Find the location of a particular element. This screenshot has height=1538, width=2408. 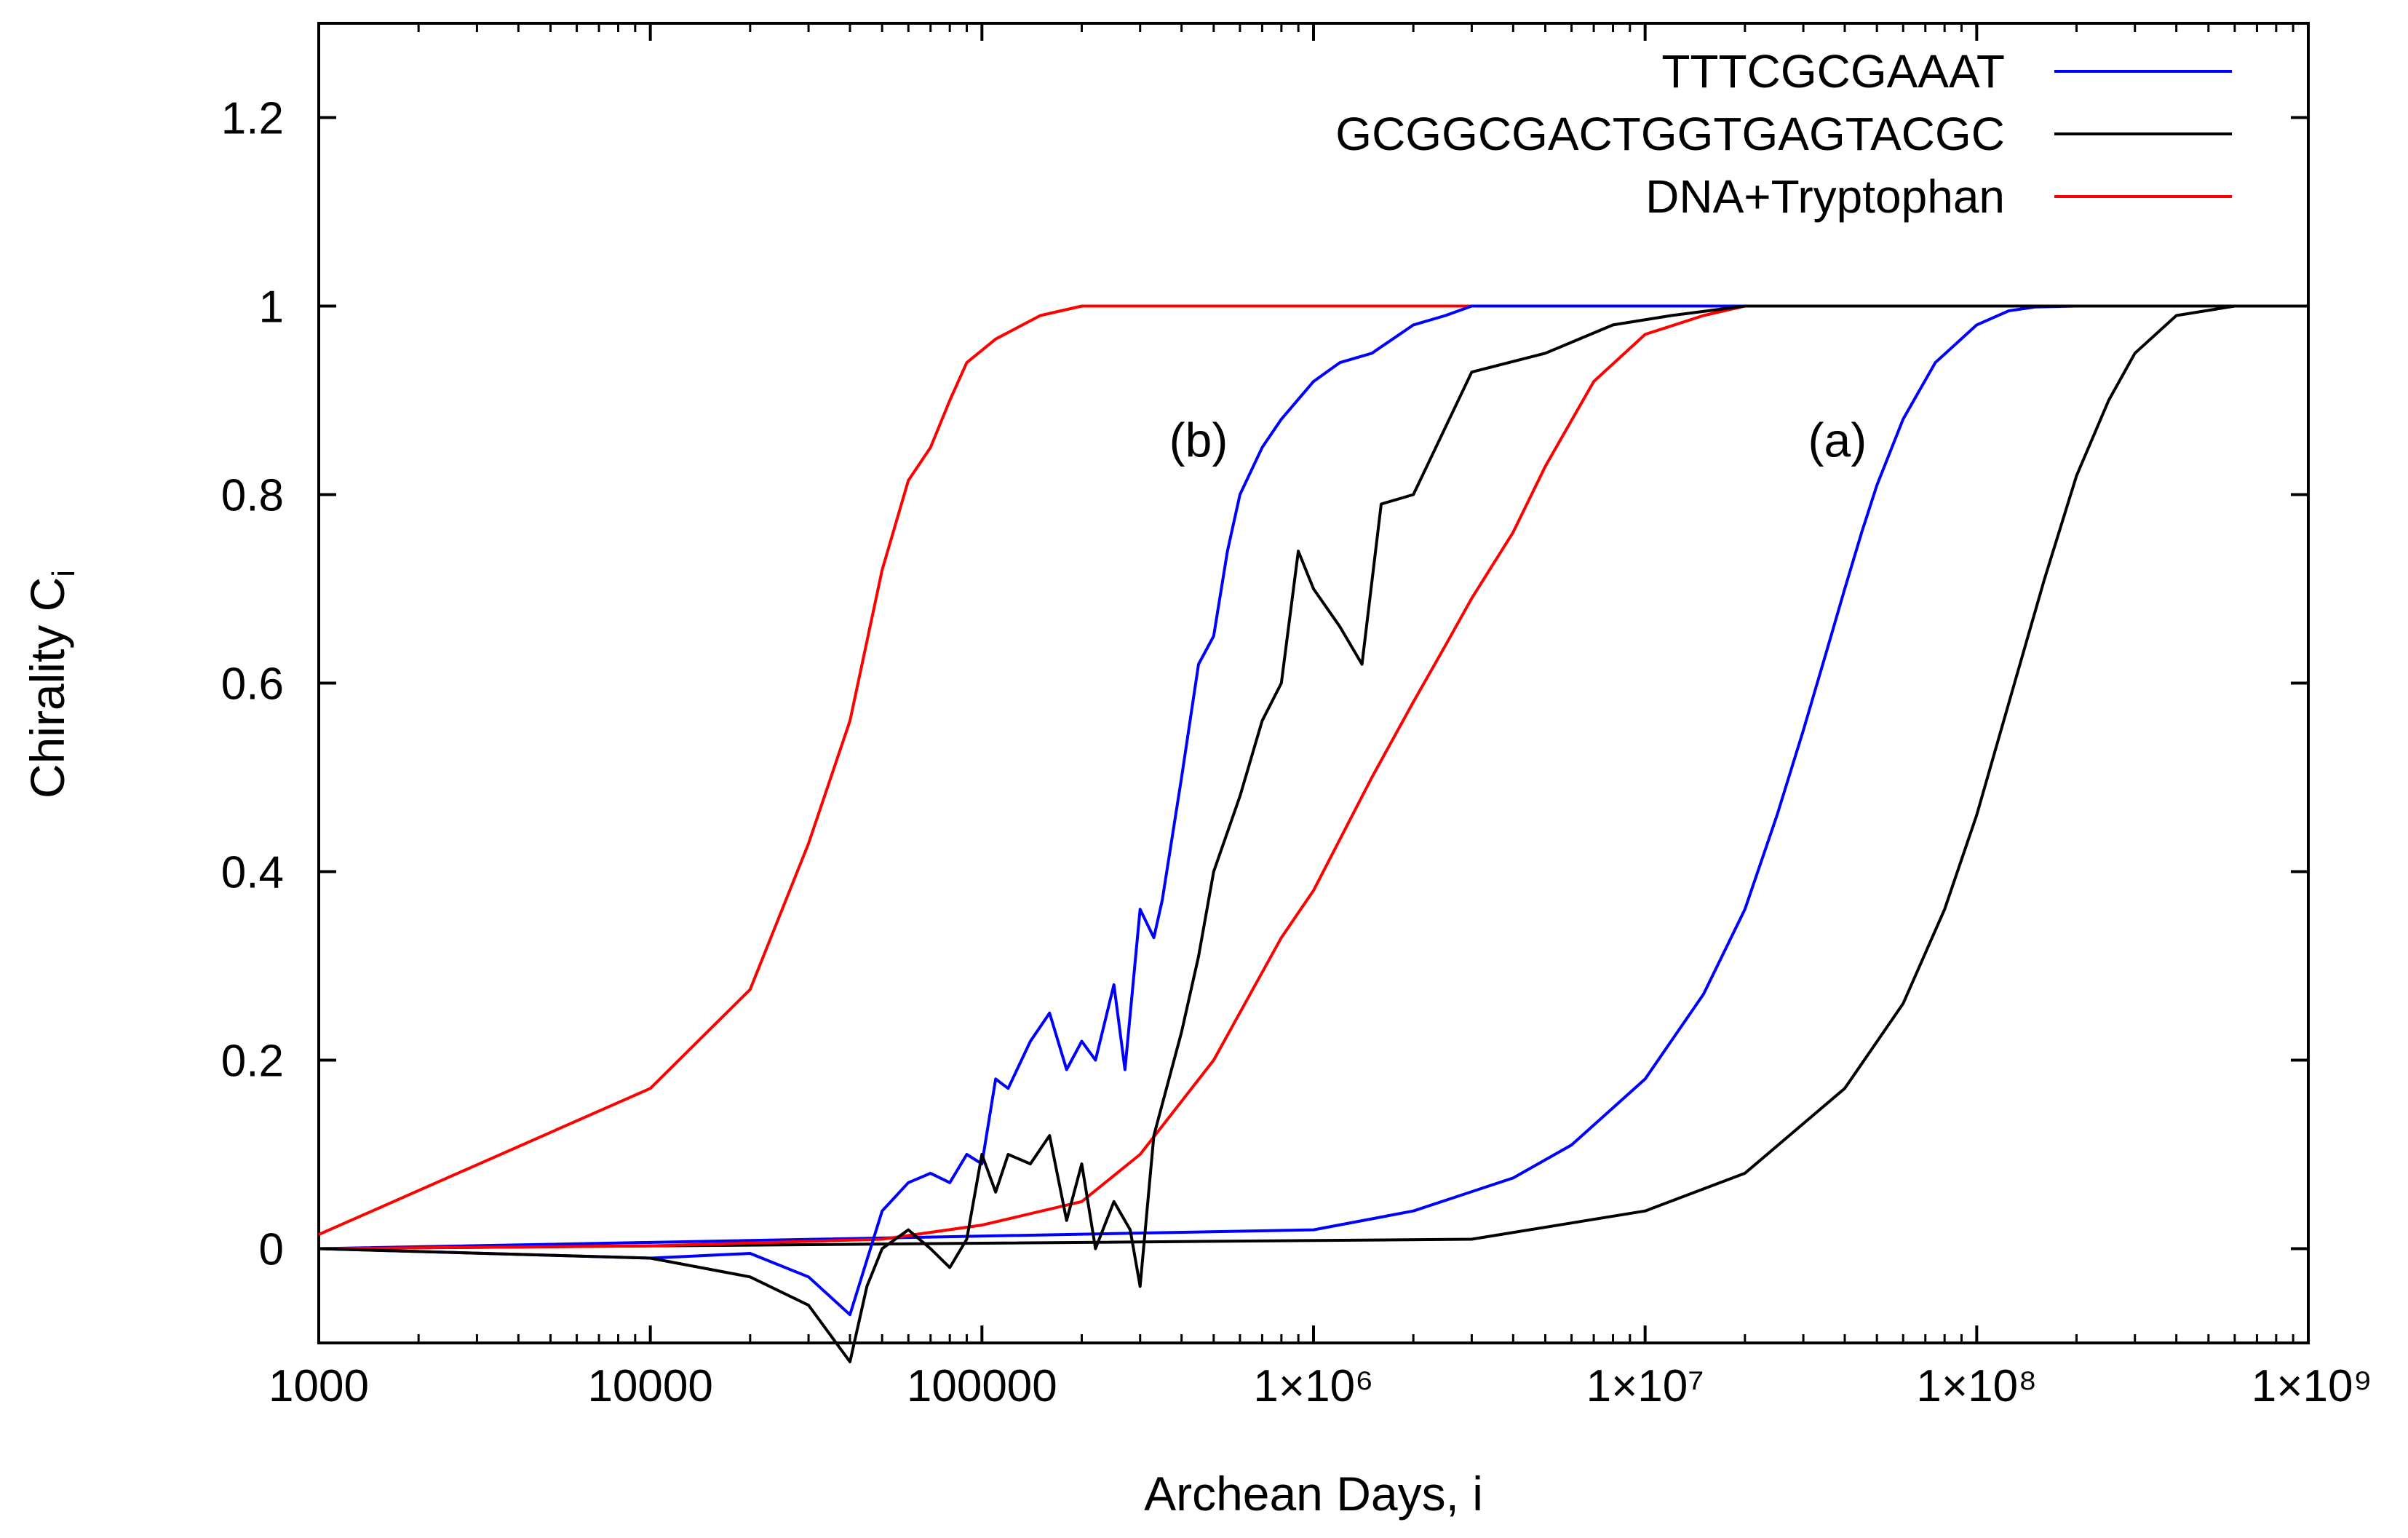

x-tick-label: 1×10⁸ is located at coordinates (1976, 1386).